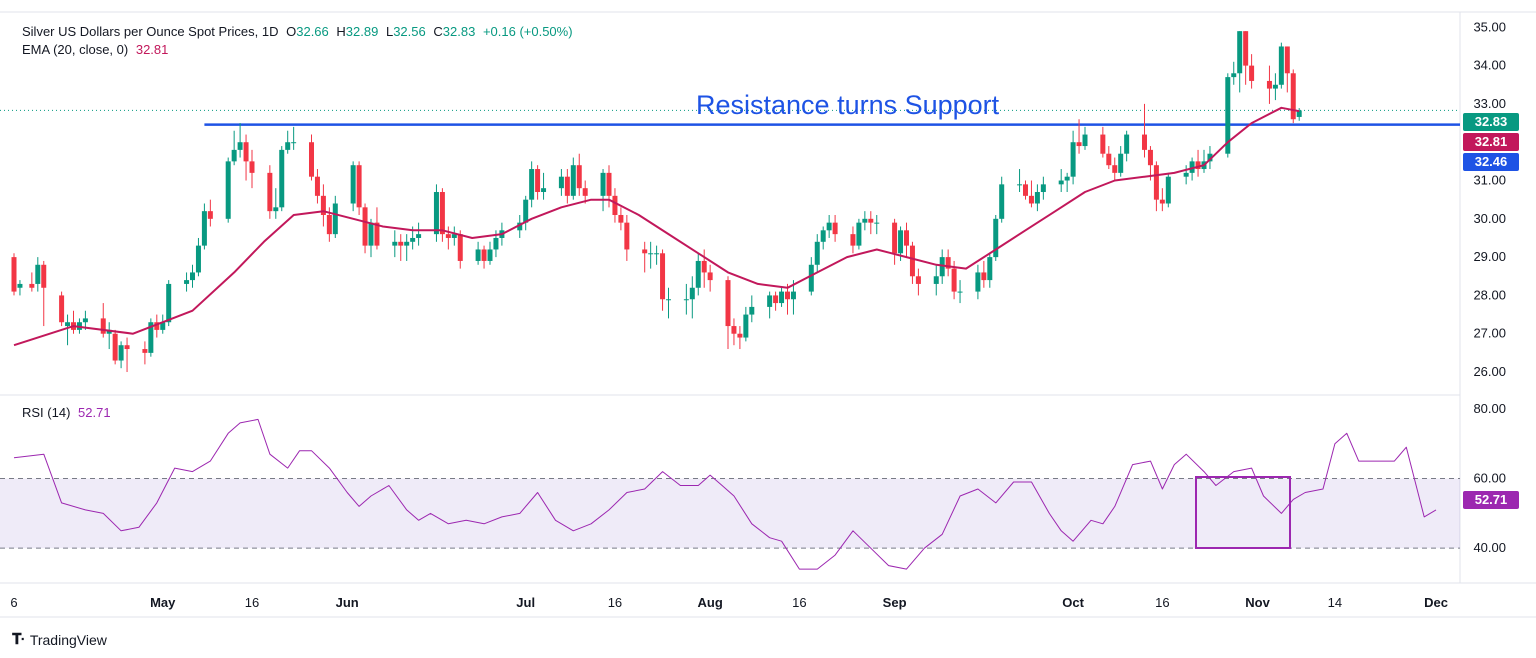 This screenshot has width=1536, height=658. Describe the element at coordinates (347, 602) in the screenshot. I see `x-tick-label: Jun` at that location.